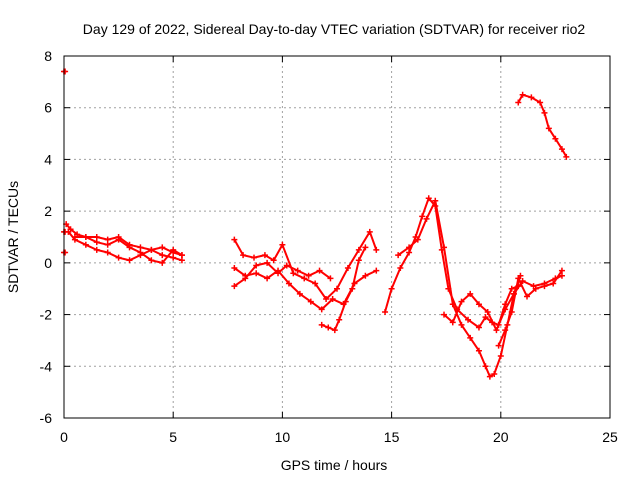 The width and height of the screenshot is (640, 480). What do you see at coordinates (48, 159) in the screenshot?
I see `y-tick-label: 4` at bounding box center [48, 159].